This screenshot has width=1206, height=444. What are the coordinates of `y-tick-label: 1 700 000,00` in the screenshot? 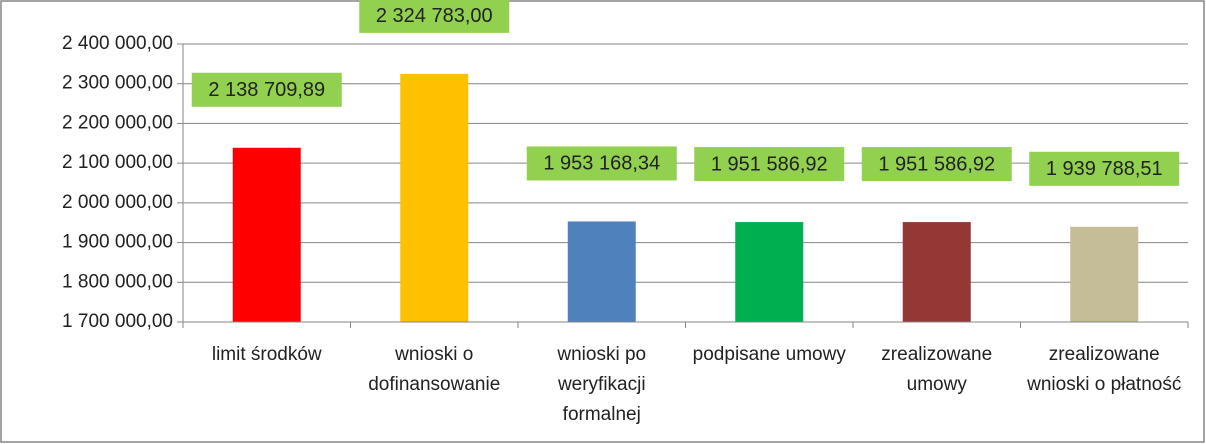 It's located at (117, 321).